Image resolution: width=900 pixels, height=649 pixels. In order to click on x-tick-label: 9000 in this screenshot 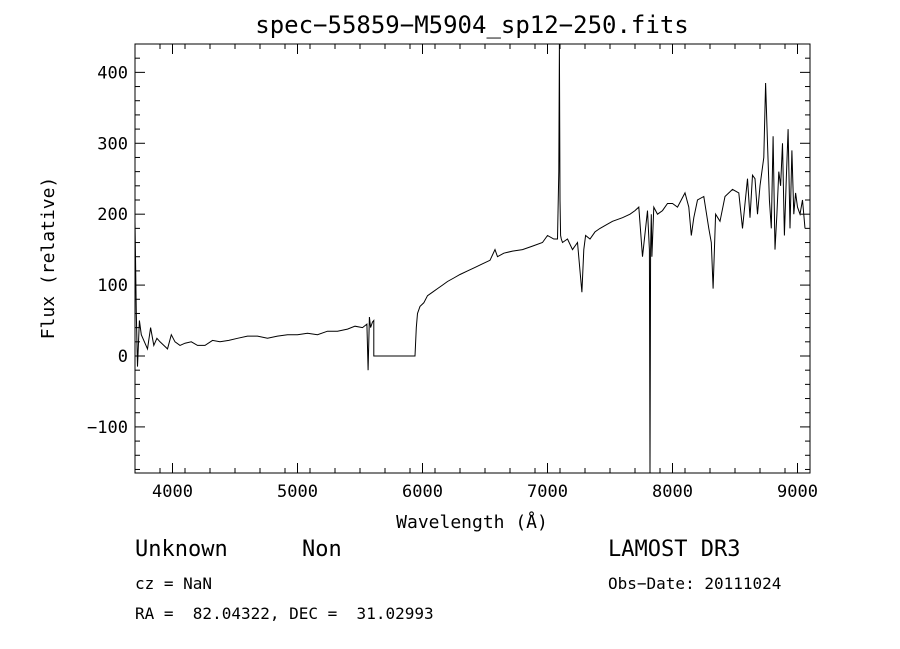, I will do `click(797, 492)`.